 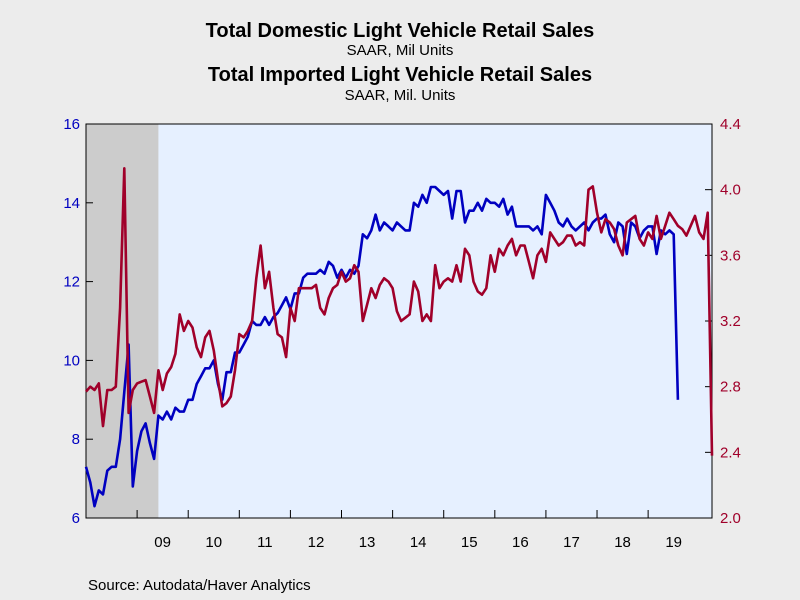 I want to click on right-tick-label: 2.8, so click(x=730, y=387).